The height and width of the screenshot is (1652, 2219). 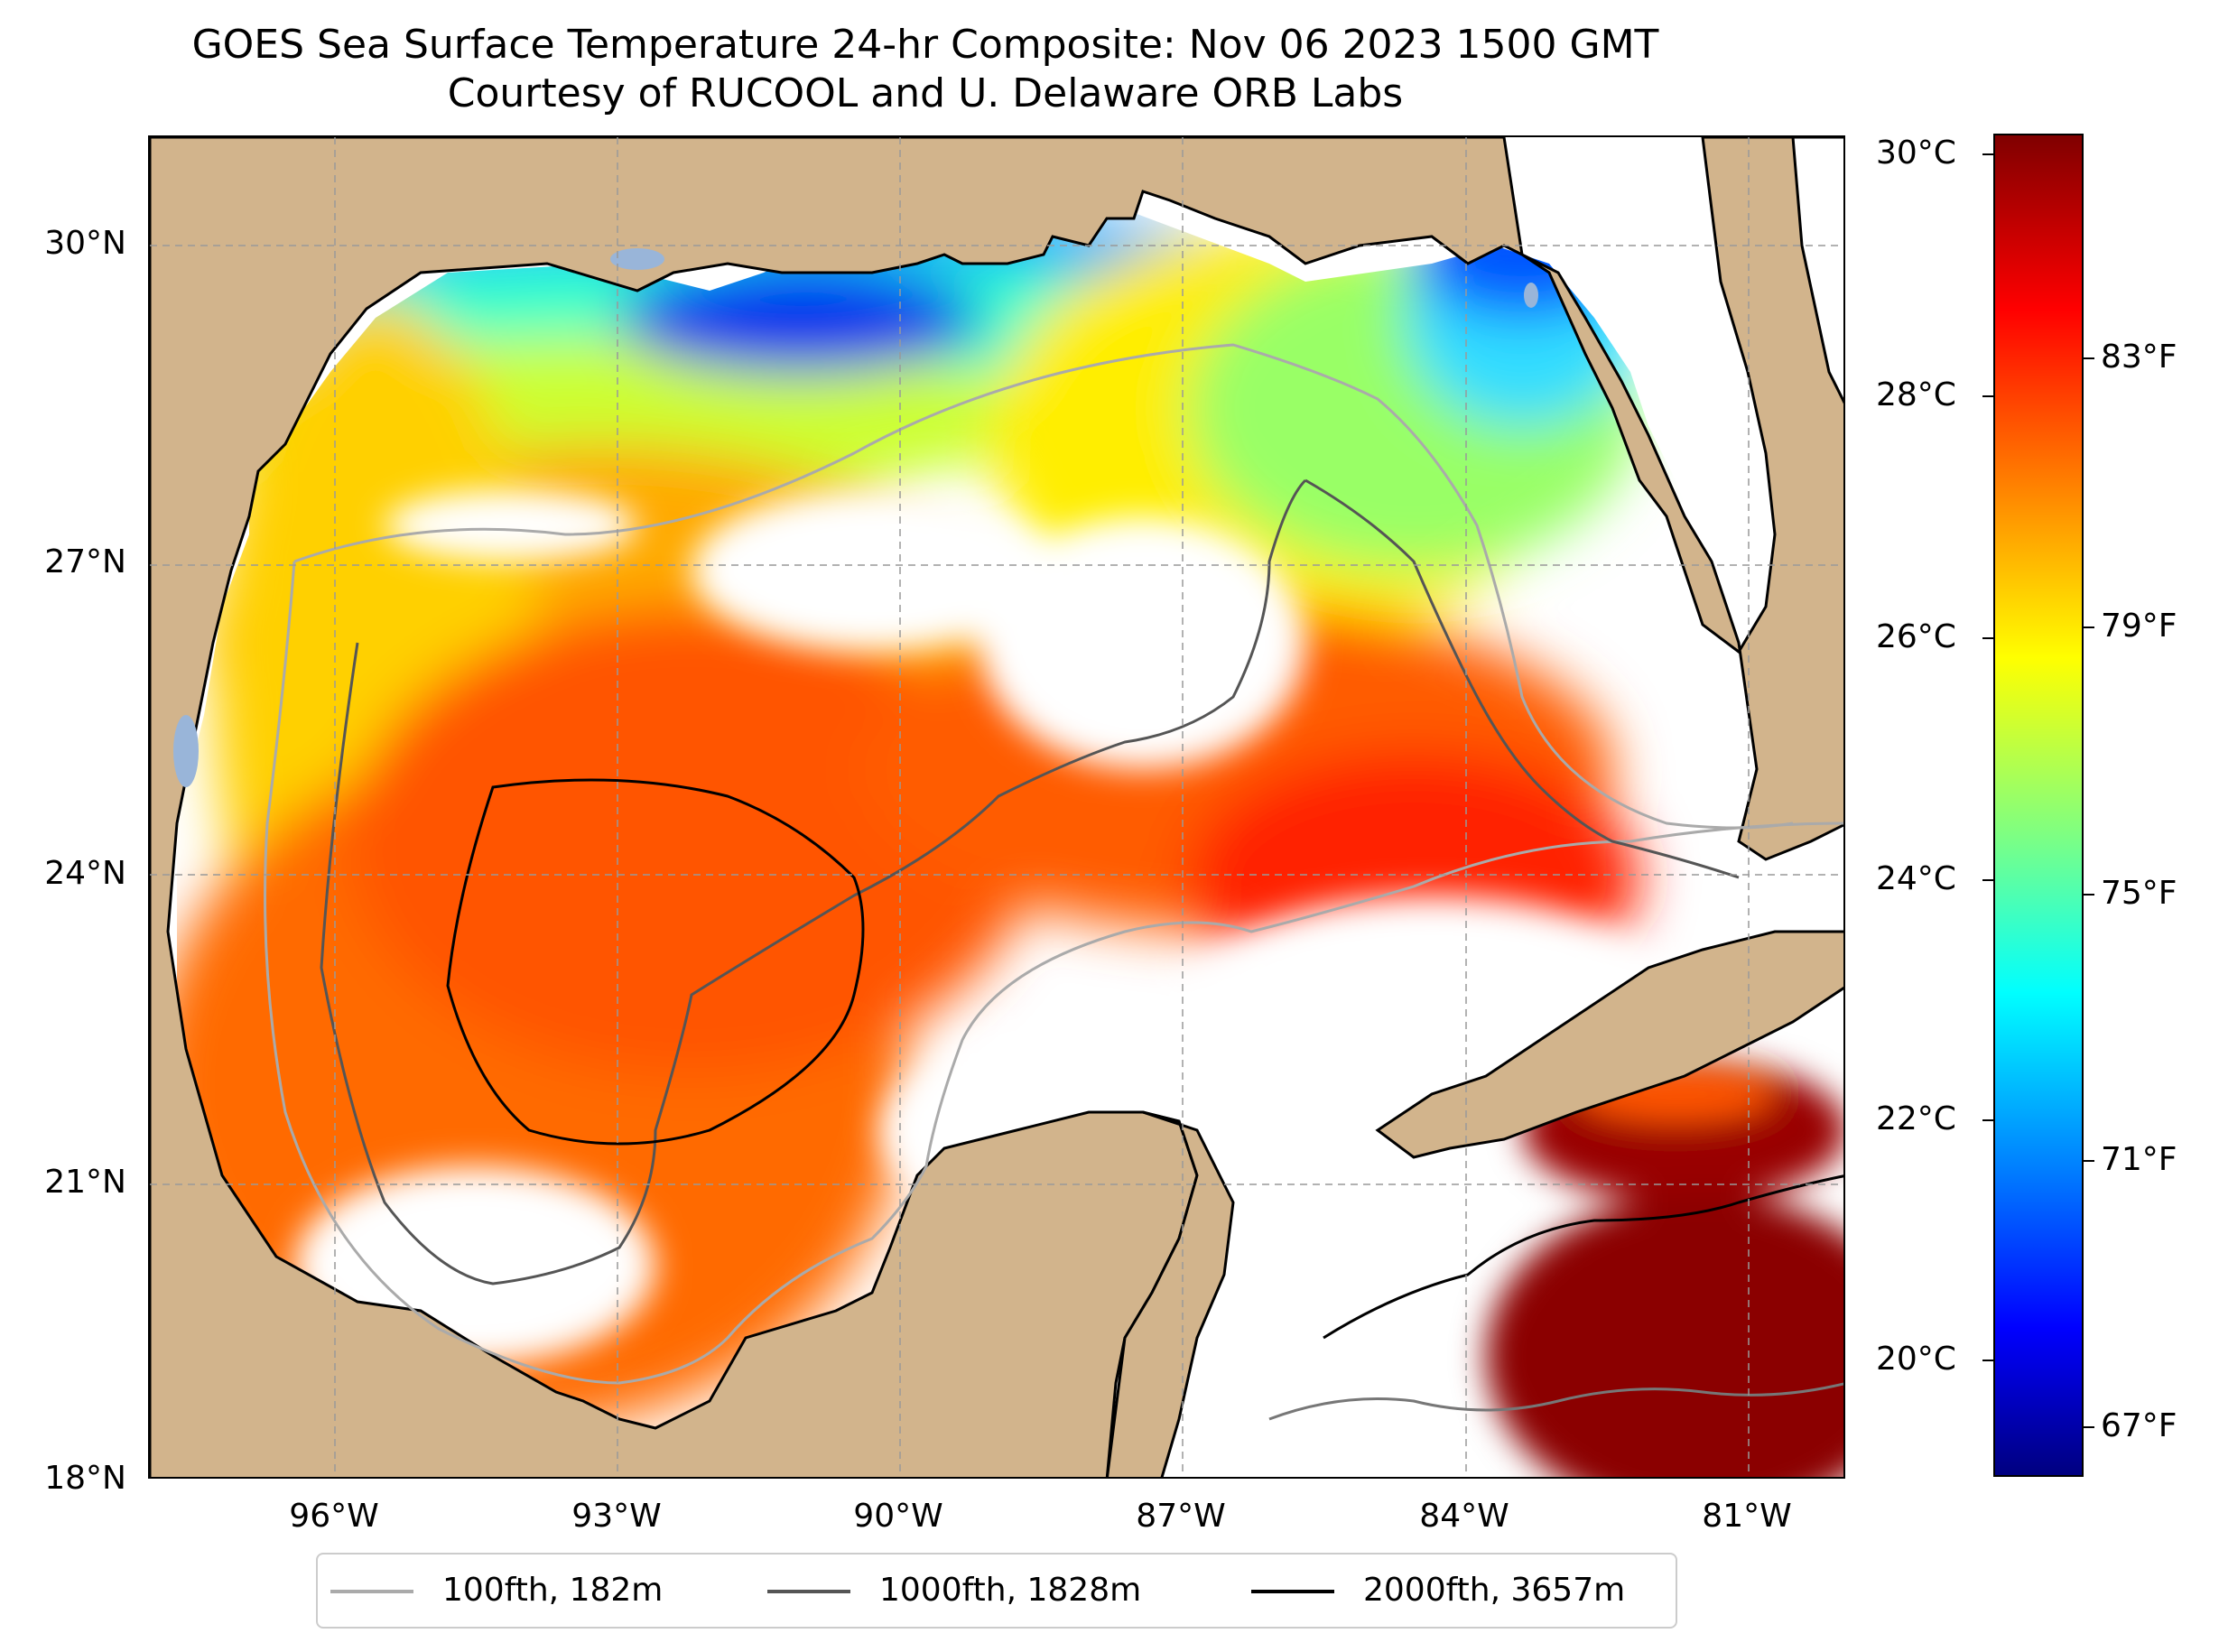 What do you see at coordinates (2139, 1425) in the screenshot?
I see `colorbar-f-67: 67°F` at bounding box center [2139, 1425].